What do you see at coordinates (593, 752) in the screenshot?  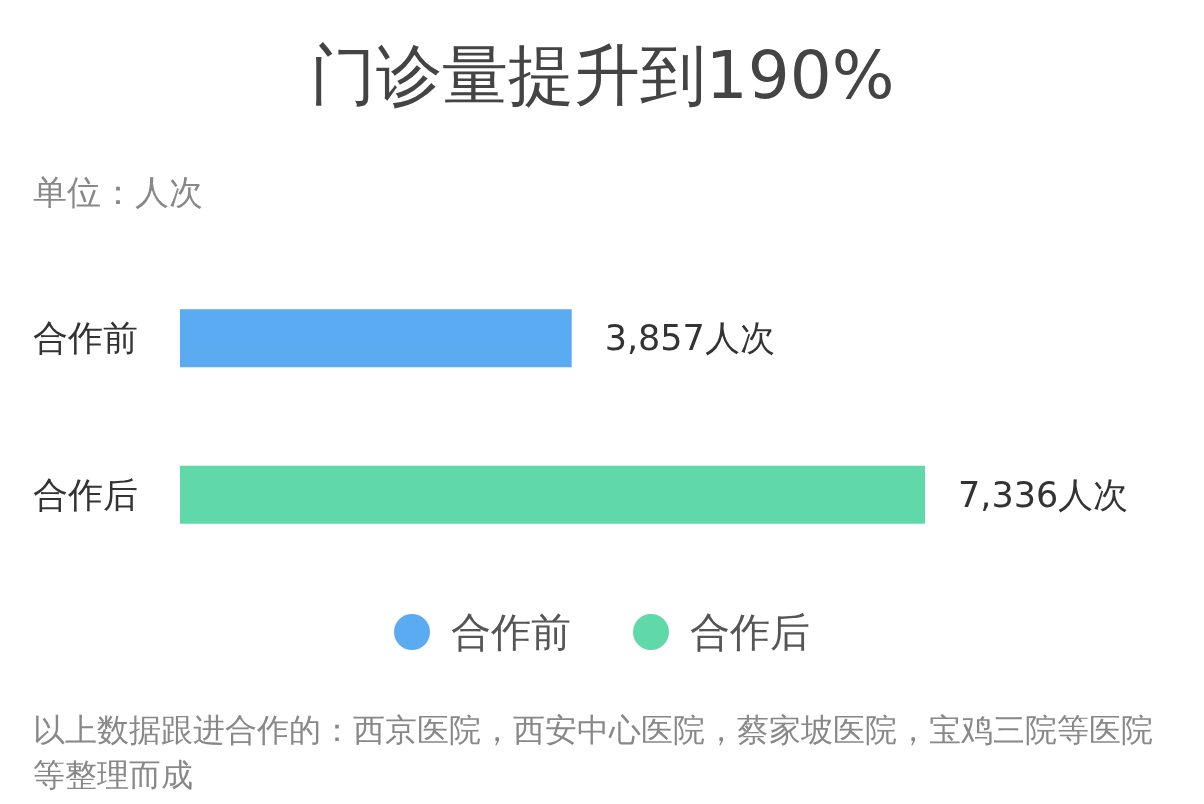 I see `annotation: 以上数据跟进合作的：西京医院，西安中心医院，蔡家坡医院，宝鸡三院等医院等整理而成` at bounding box center [593, 752].